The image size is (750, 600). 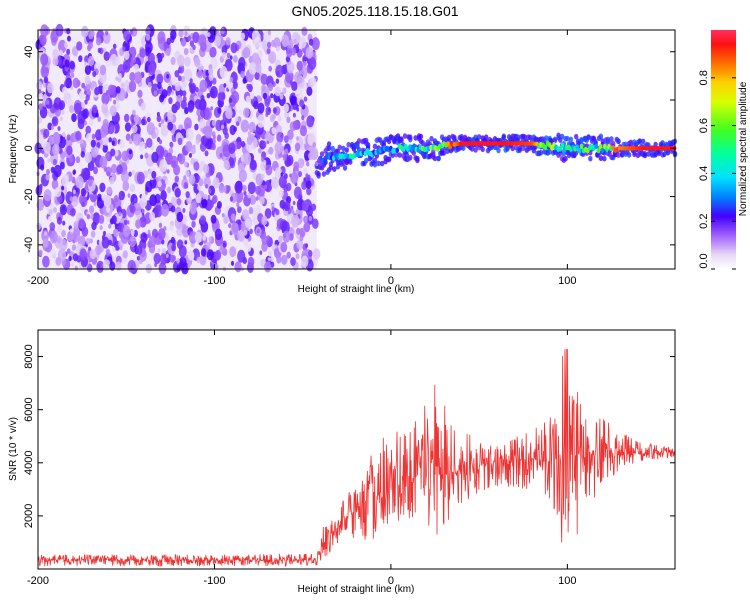 I want to click on y-tick-label: 0, so click(x=29, y=148).